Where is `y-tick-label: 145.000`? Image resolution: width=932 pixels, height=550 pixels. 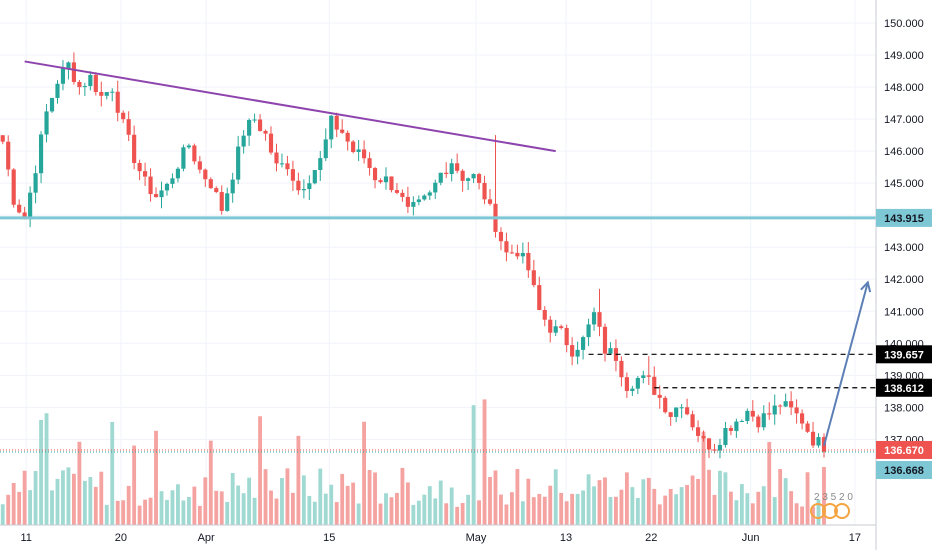
y-tick-label: 145.000 is located at coordinates (904, 184).